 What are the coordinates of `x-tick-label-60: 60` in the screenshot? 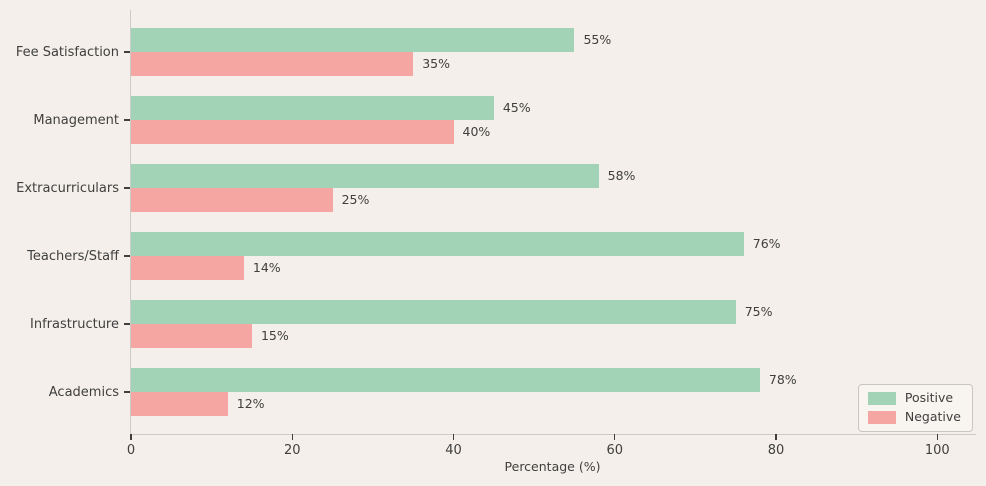 It's located at (615, 450).